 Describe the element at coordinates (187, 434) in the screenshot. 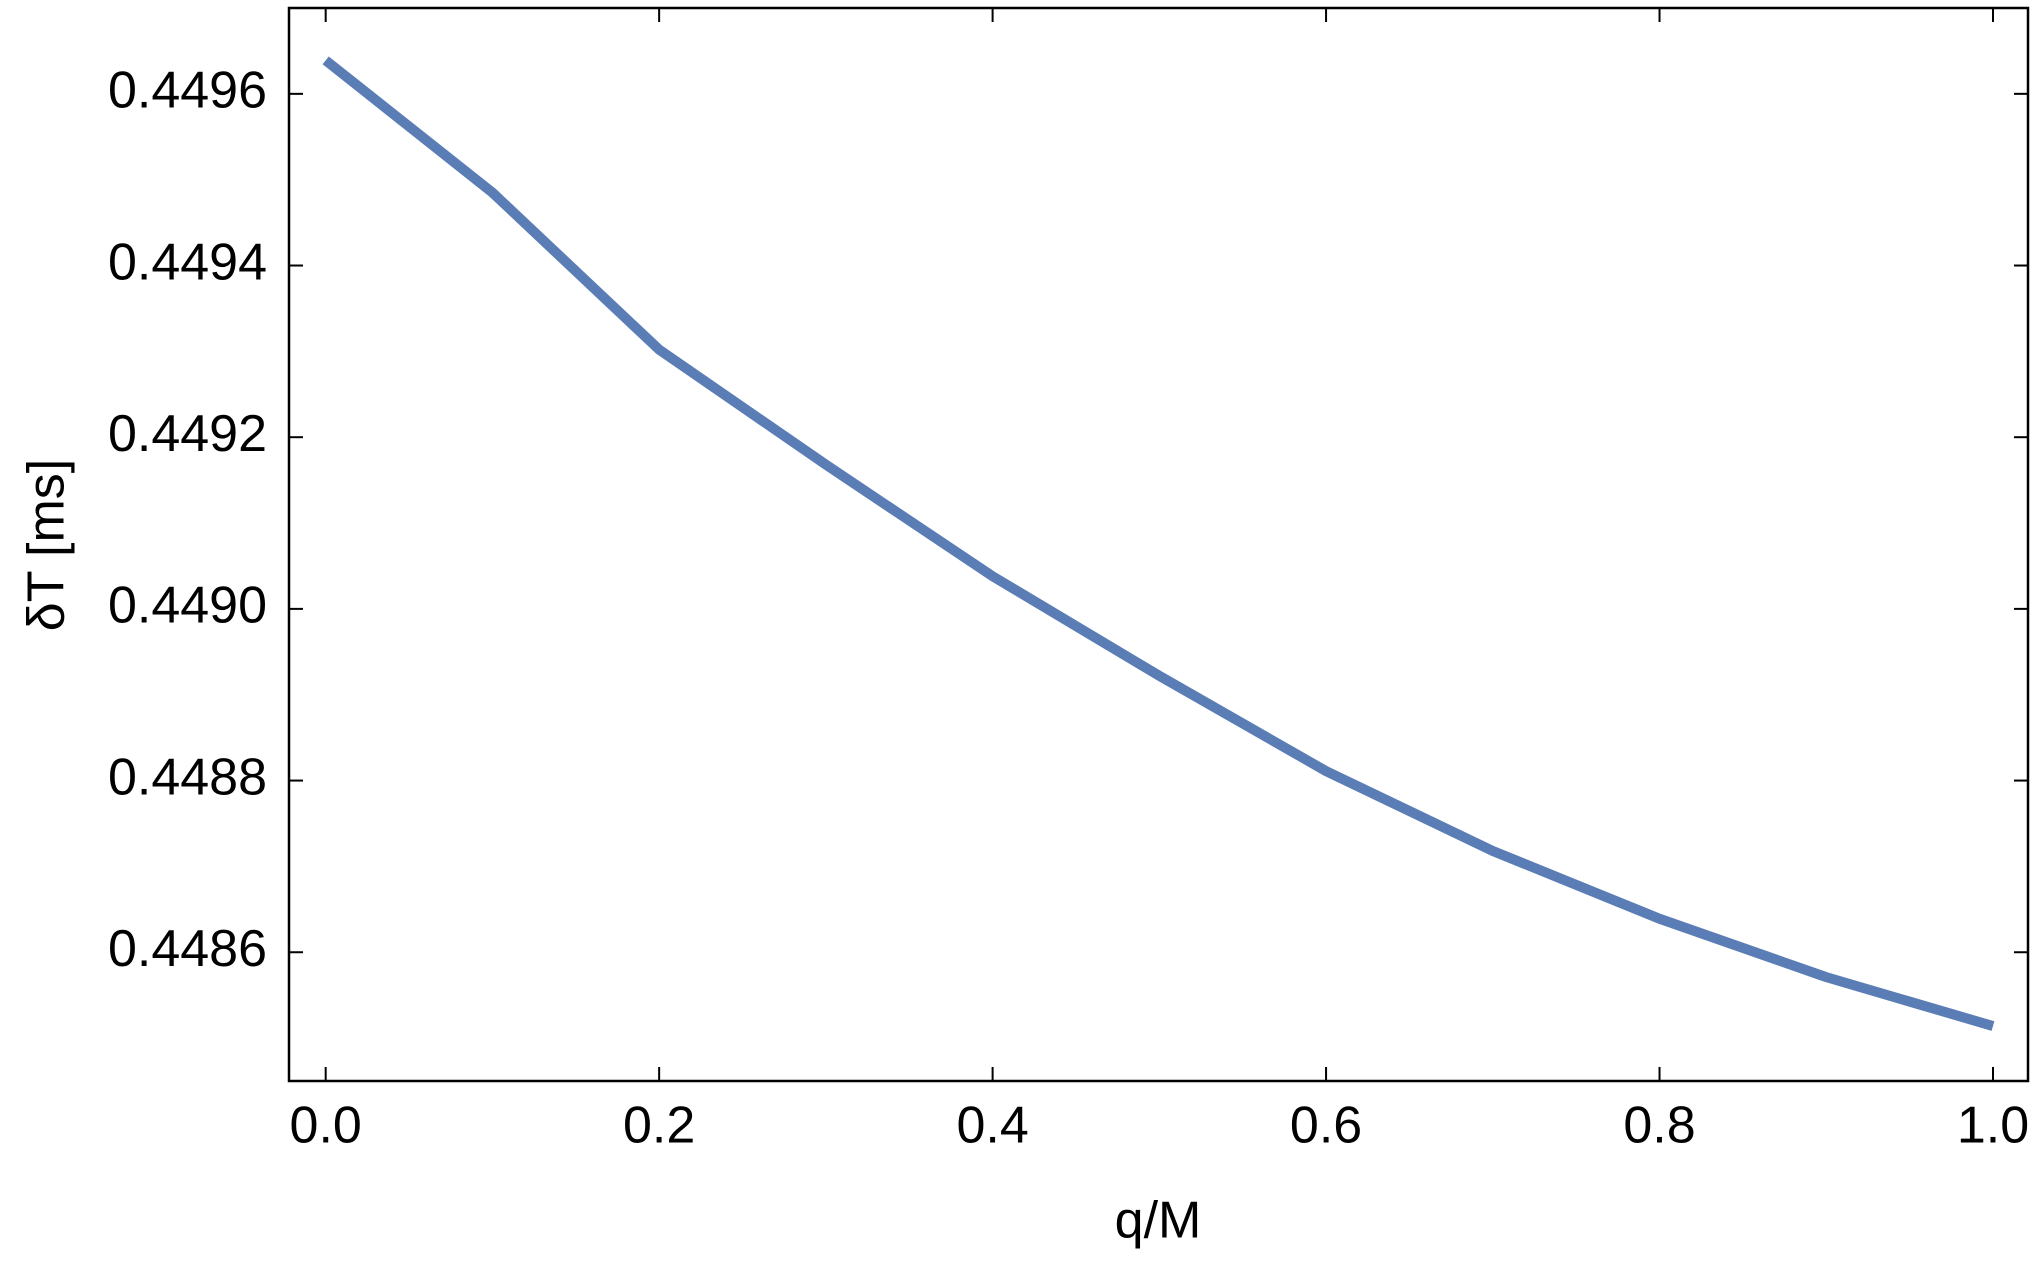

I see `y-tick-label: 0.4492` at that location.